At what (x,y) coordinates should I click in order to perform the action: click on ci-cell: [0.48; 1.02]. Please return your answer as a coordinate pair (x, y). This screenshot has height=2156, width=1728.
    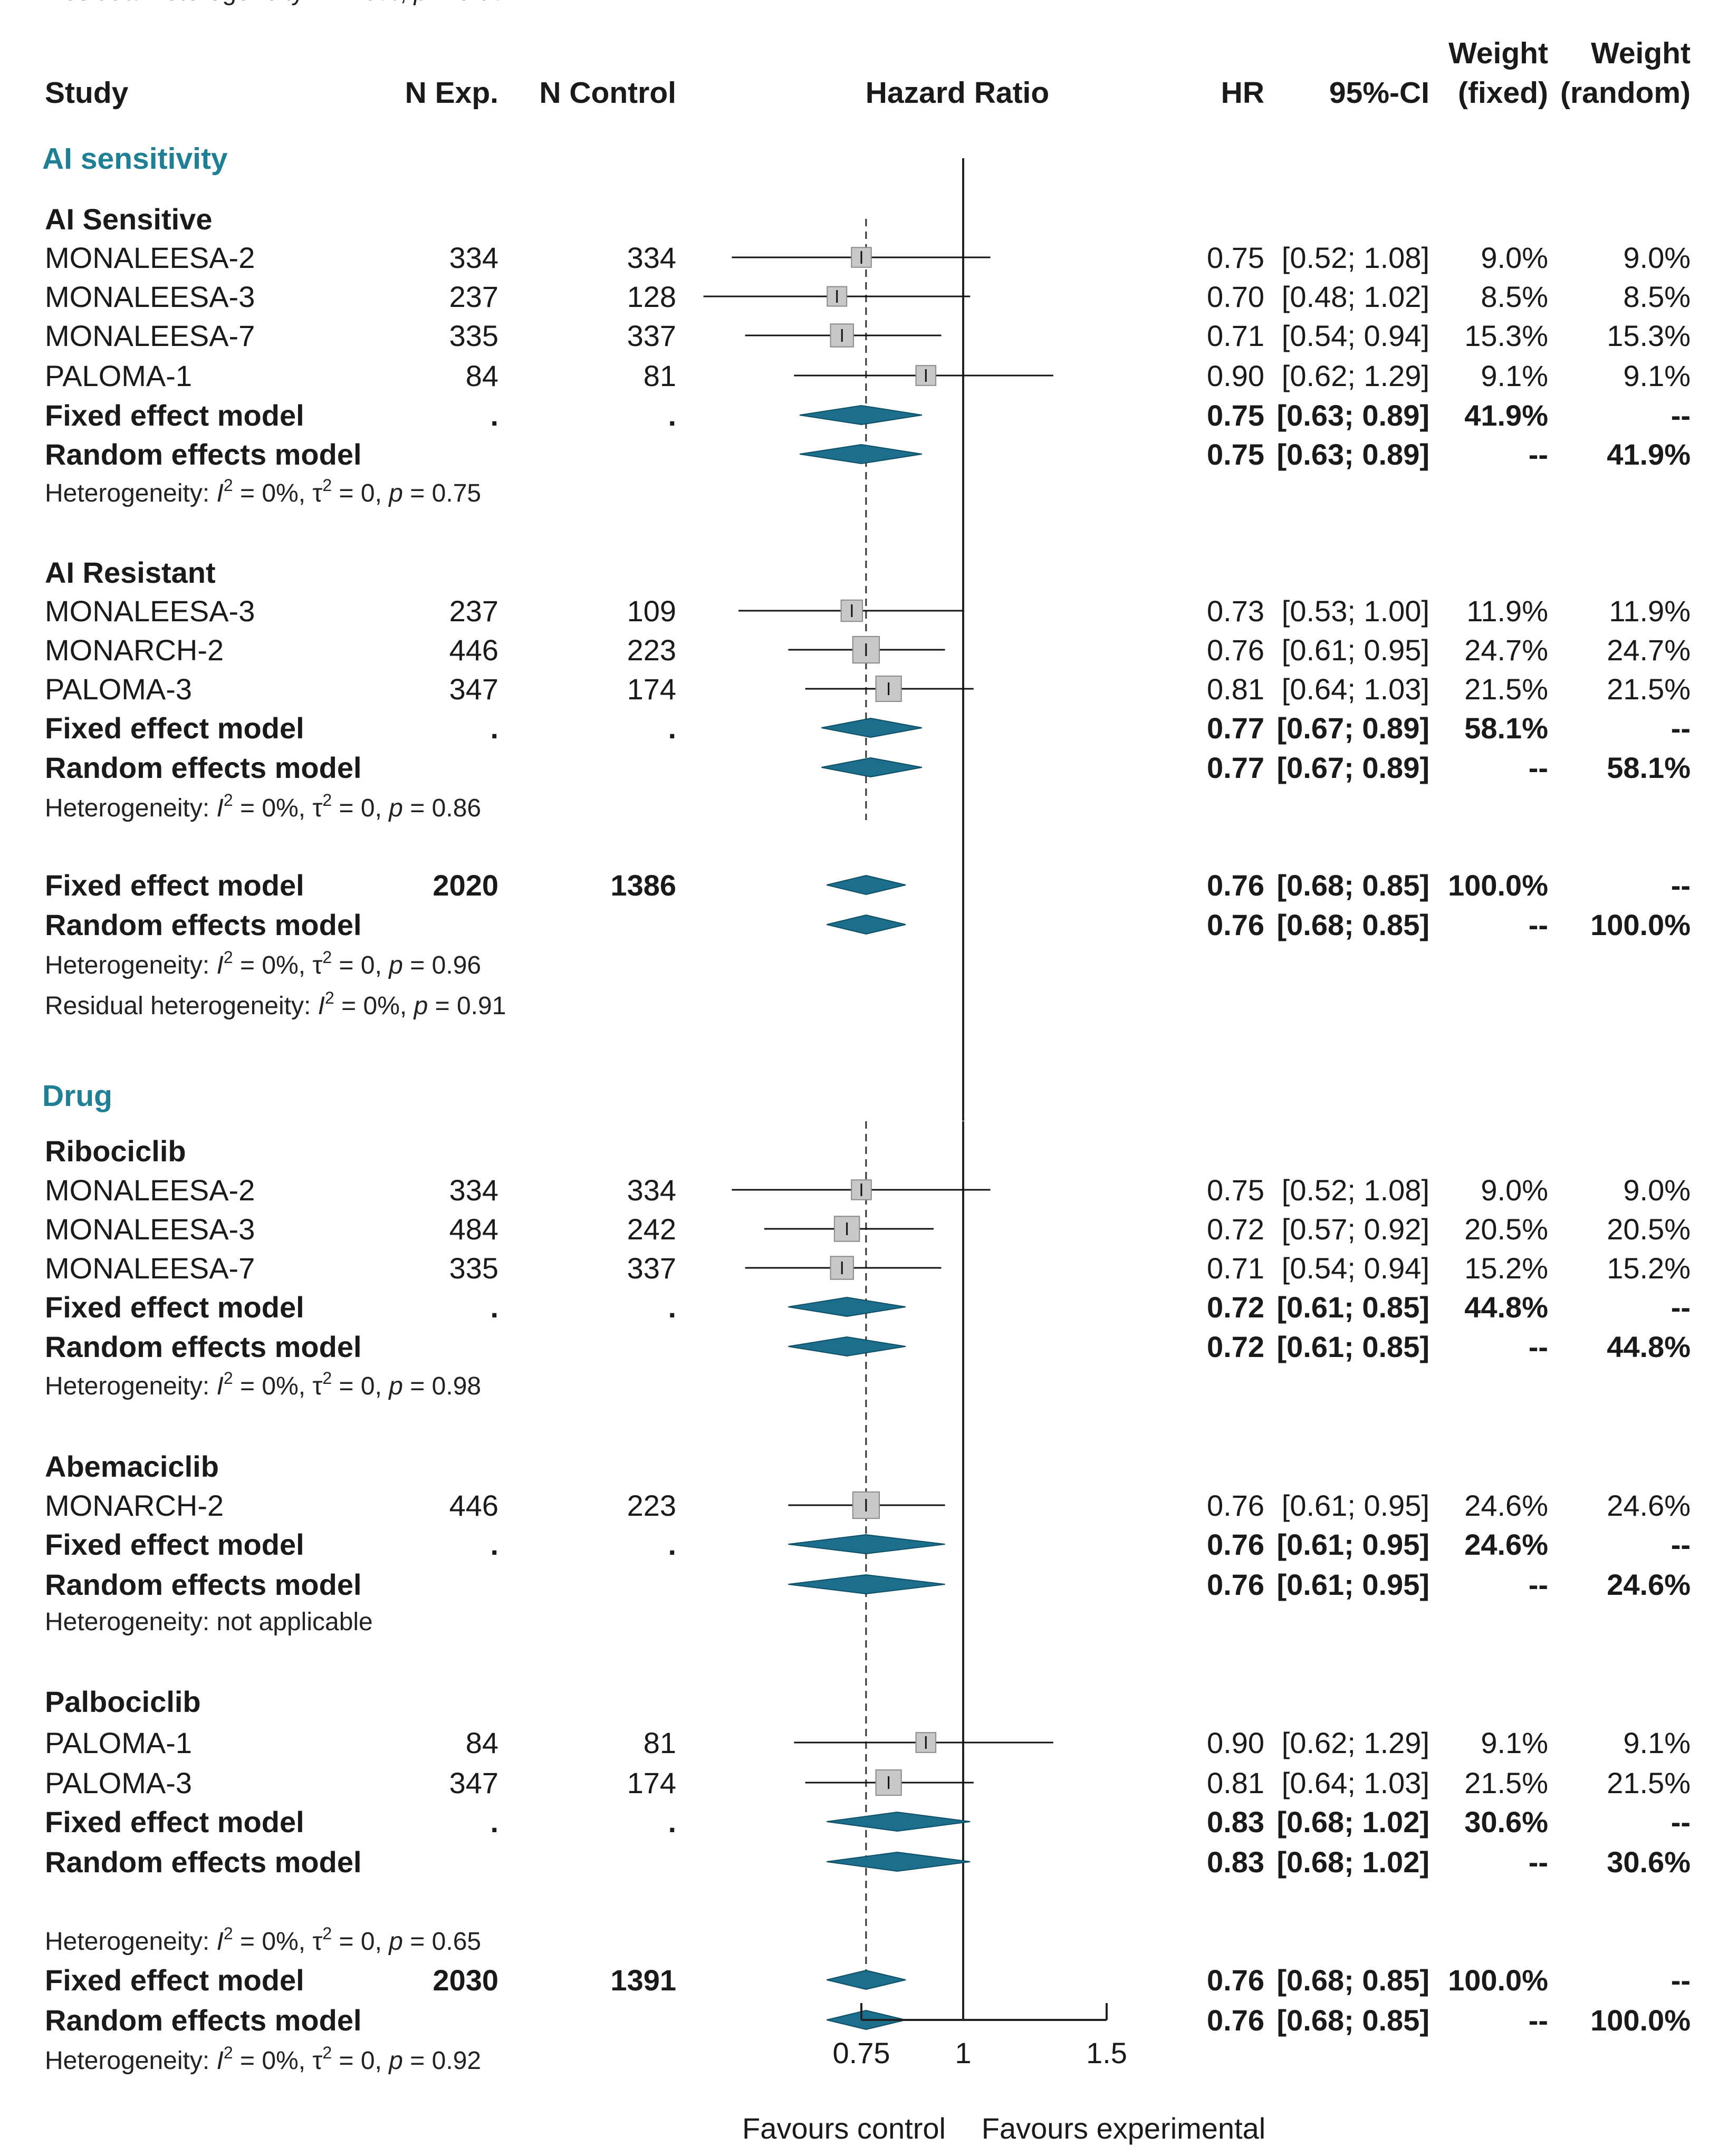
    Looking at the image, I should click on (1355, 296).